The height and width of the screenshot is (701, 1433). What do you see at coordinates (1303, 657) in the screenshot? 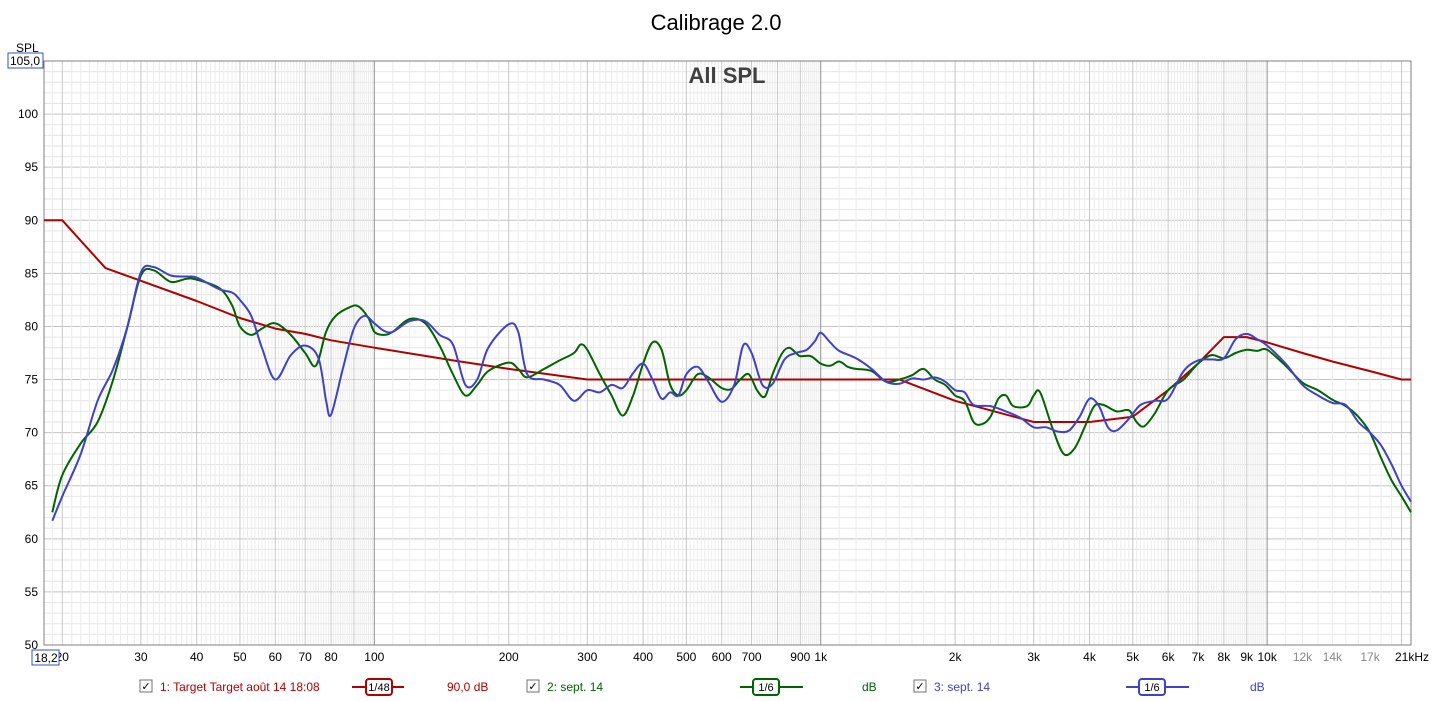
I see `x-tick-label: 12k` at bounding box center [1303, 657].